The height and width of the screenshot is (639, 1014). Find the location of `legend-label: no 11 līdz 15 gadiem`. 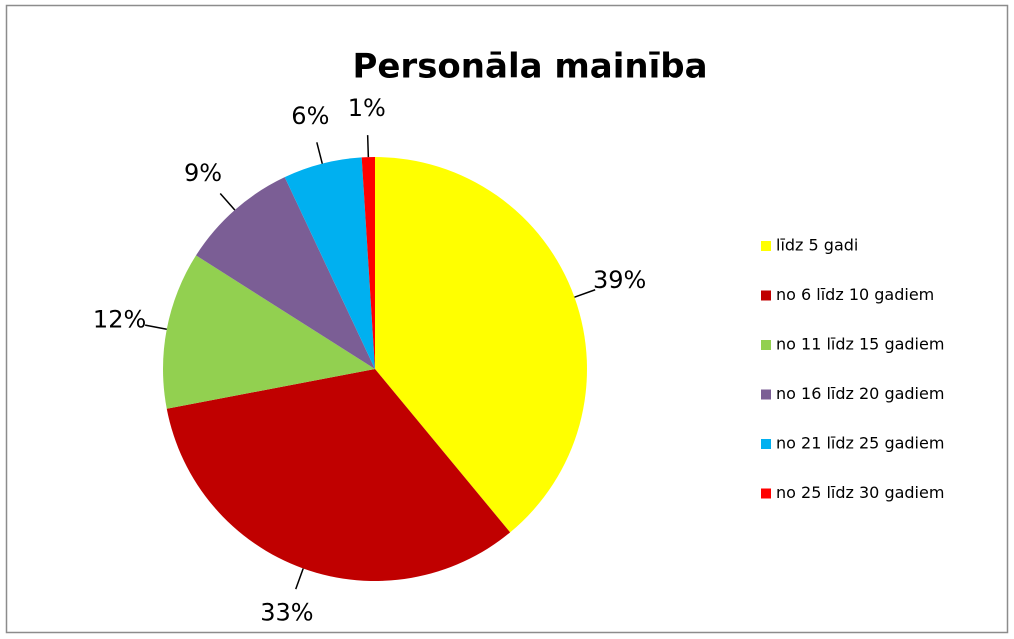

legend-label: no 11 līdz 15 gadiem is located at coordinates (860, 344).